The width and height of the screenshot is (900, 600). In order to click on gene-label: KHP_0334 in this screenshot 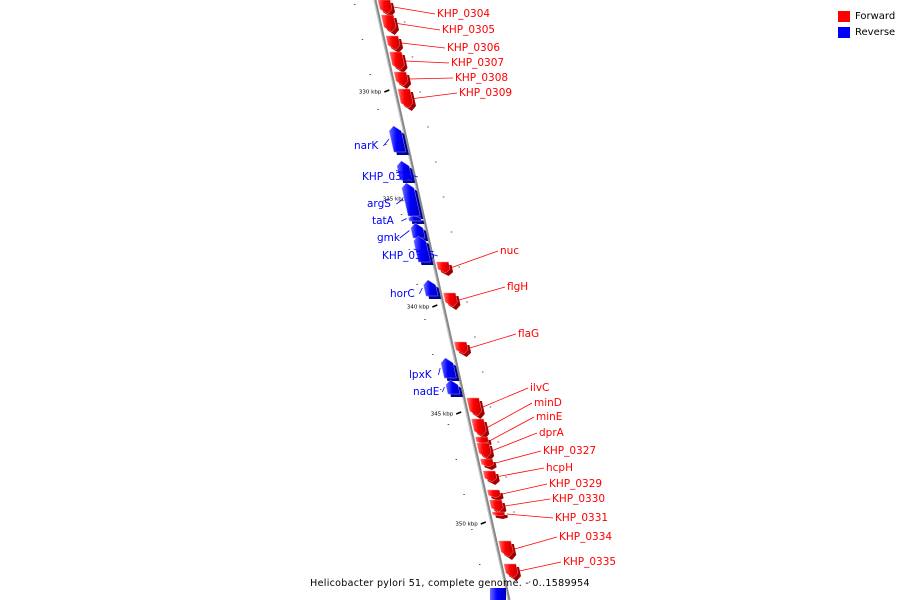, I will do `click(585, 537)`.